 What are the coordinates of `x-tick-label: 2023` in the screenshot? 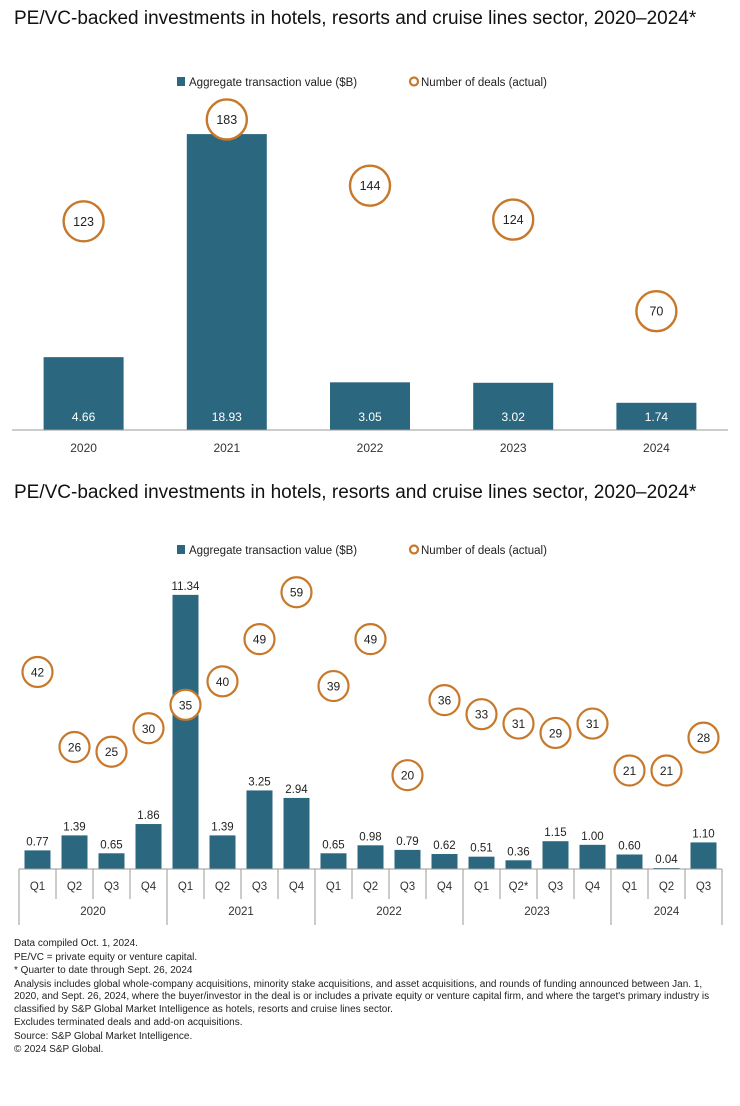 It's located at (513, 448).